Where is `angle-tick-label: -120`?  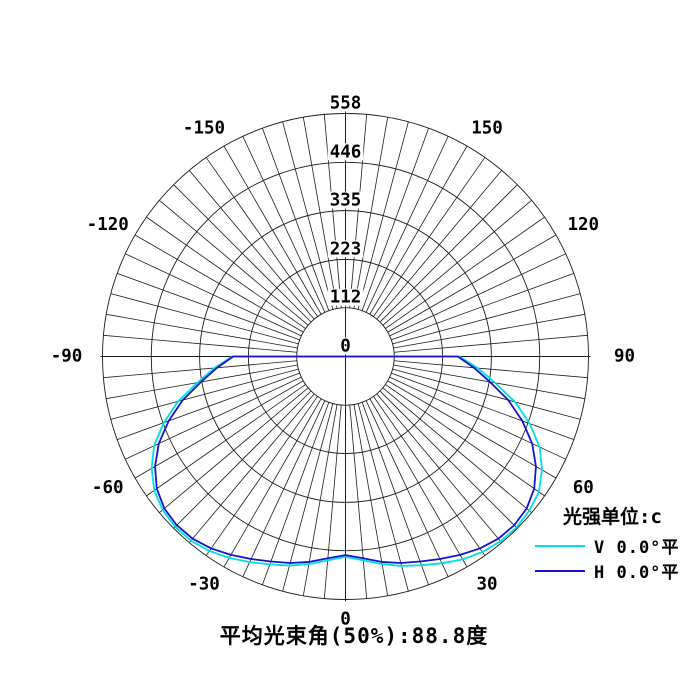
angle-tick-label: -120 is located at coordinates (108, 225).